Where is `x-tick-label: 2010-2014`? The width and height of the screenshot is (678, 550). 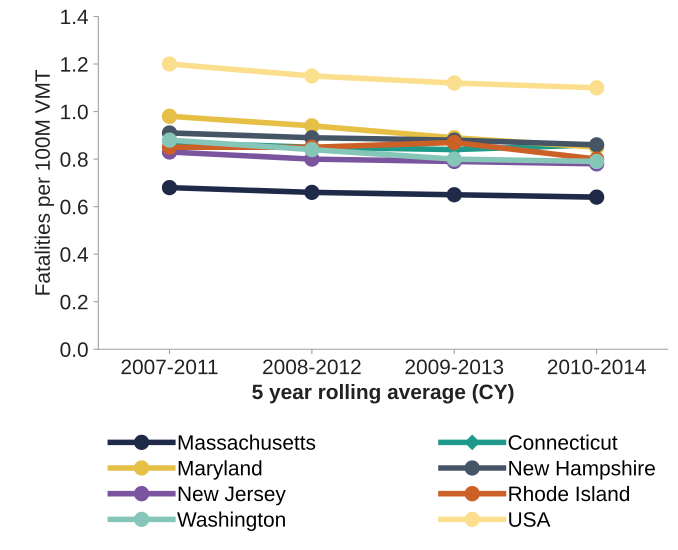
x-tick-label: 2010-2014 is located at coordinates (597, 367).